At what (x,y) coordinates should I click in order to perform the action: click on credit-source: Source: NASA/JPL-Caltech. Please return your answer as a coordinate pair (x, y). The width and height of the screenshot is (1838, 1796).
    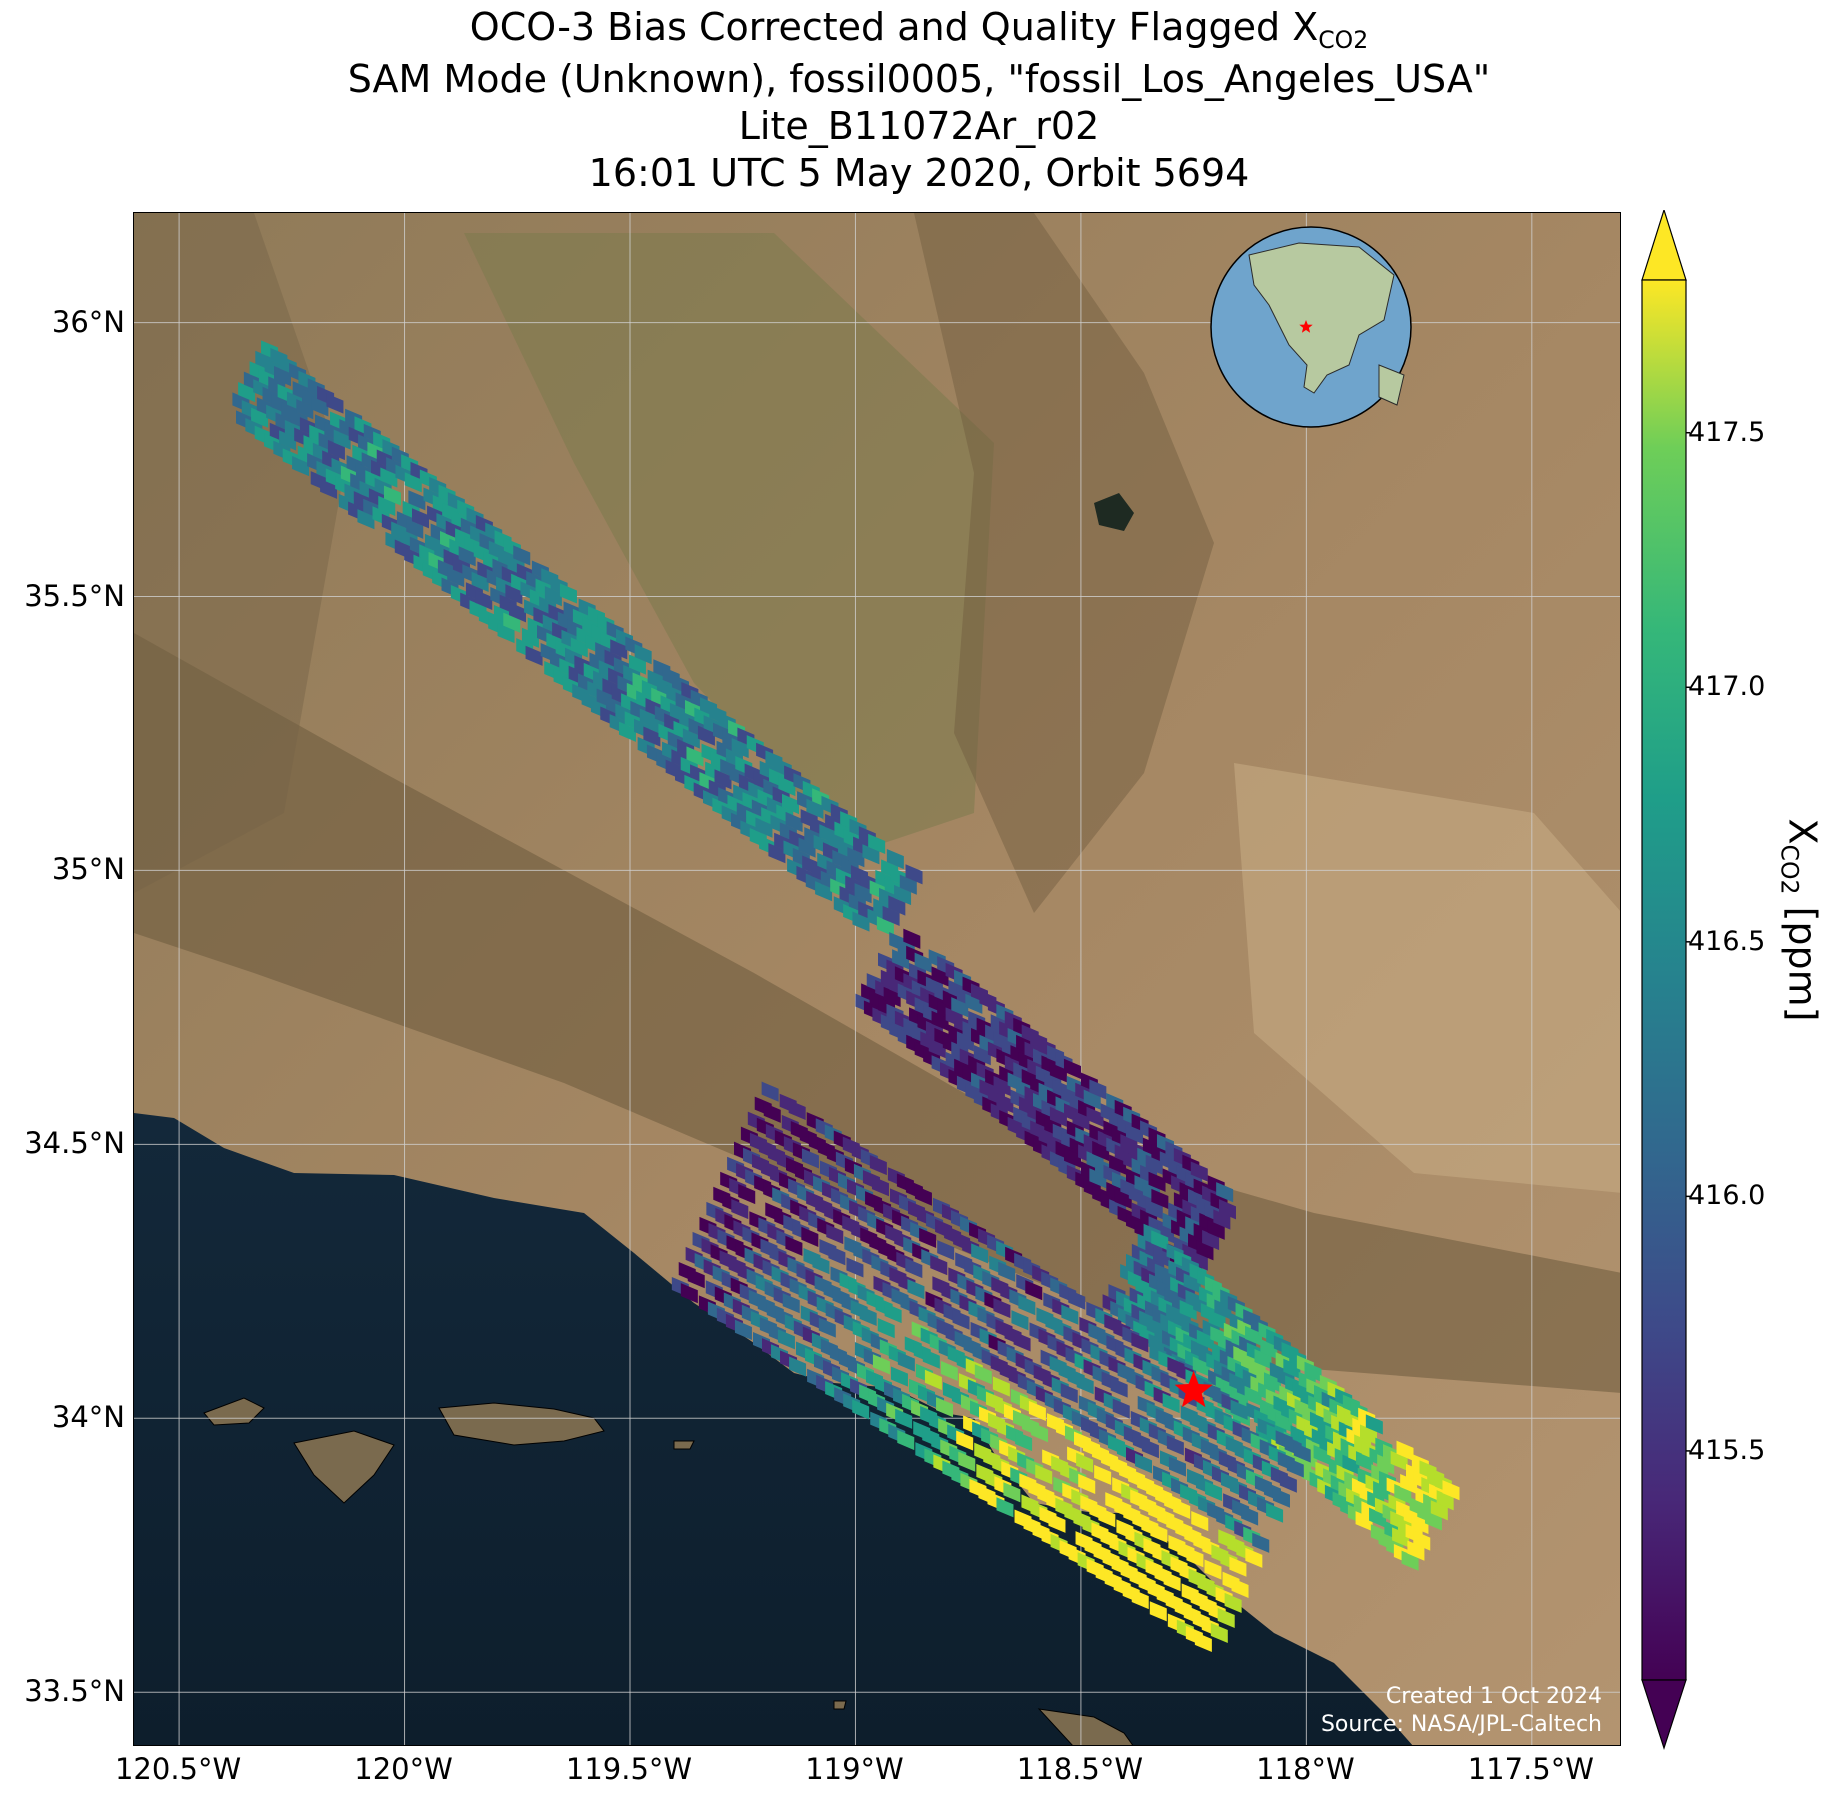
    Looking at the image, I should click on (1461, 1724).